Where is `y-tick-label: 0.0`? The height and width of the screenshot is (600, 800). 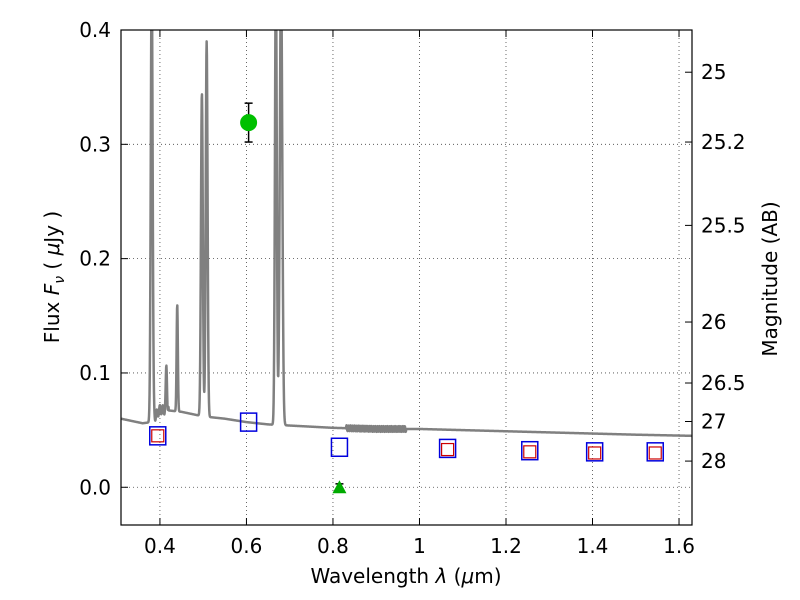 y-tick-label: 0.0 is located at coordinates (95, 487).